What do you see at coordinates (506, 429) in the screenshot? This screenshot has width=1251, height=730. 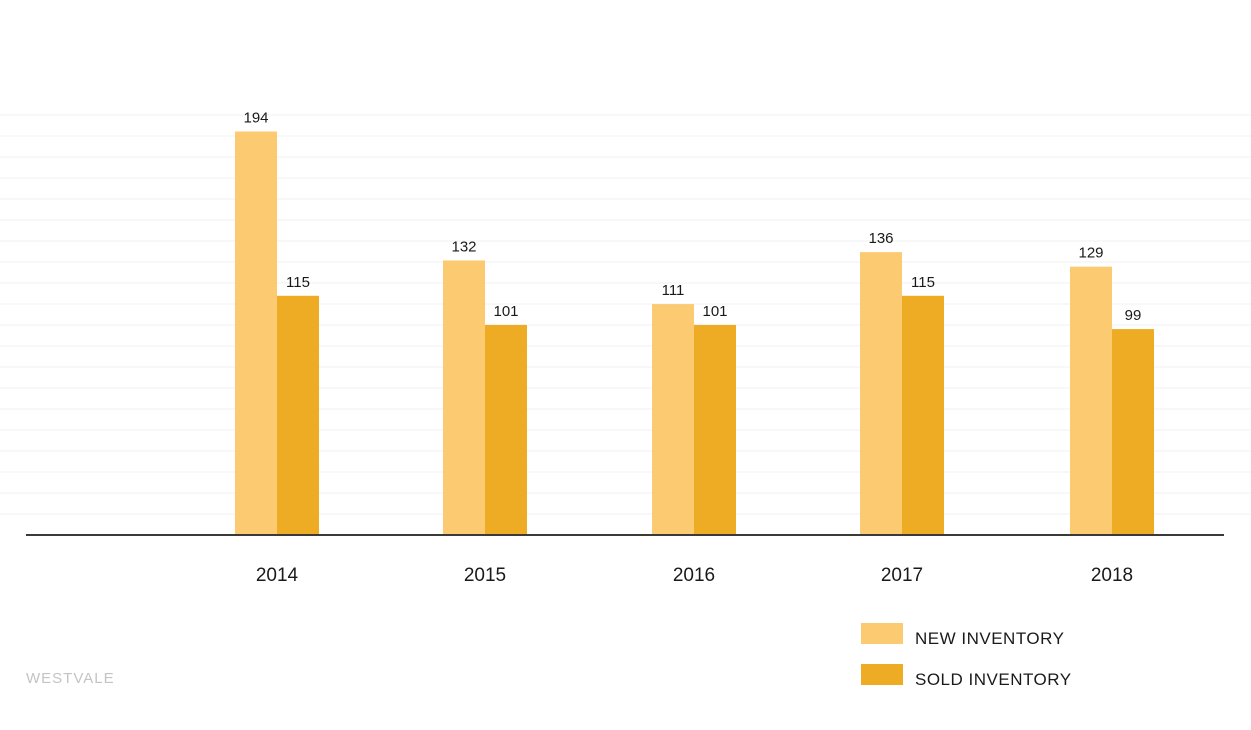 I see `bar-sold-inventory-2015` at bounding box center [506, 429].